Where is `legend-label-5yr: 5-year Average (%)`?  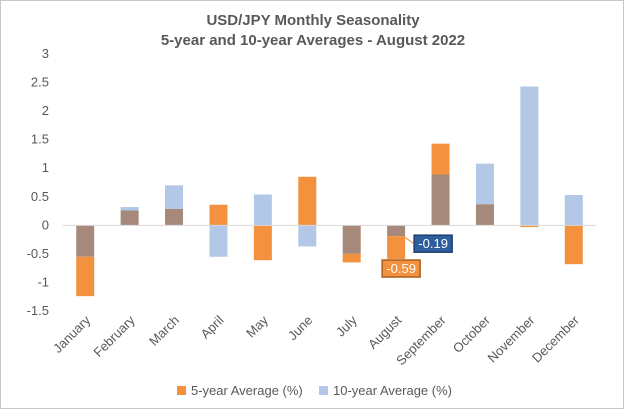
legend-label-5yr: 5-year Average (%) is located at coordinates (247, 390).